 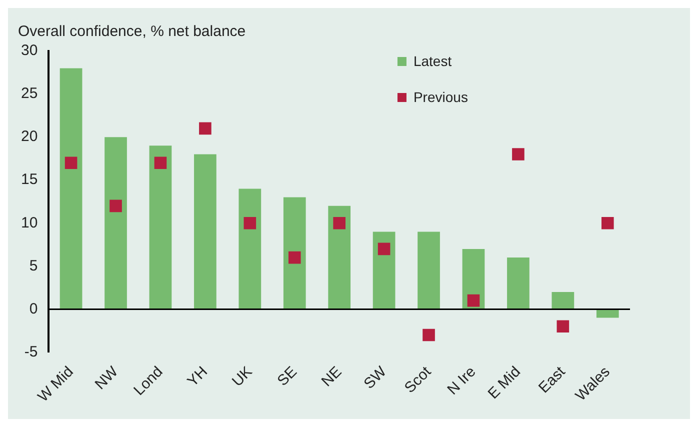 I want to click on x-tick-label: N Ire, so click(x=462, y=380).